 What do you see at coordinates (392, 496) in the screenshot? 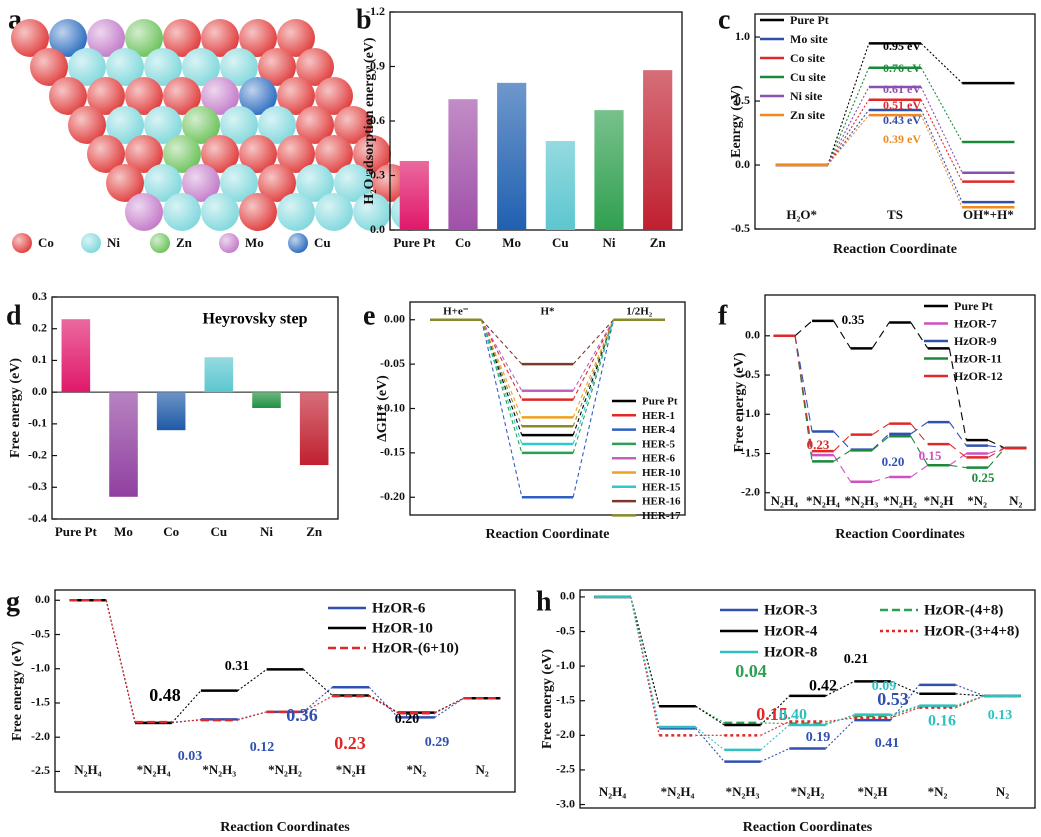
I see `y-tick-label: -0.20` at bounding box center [392, 496].